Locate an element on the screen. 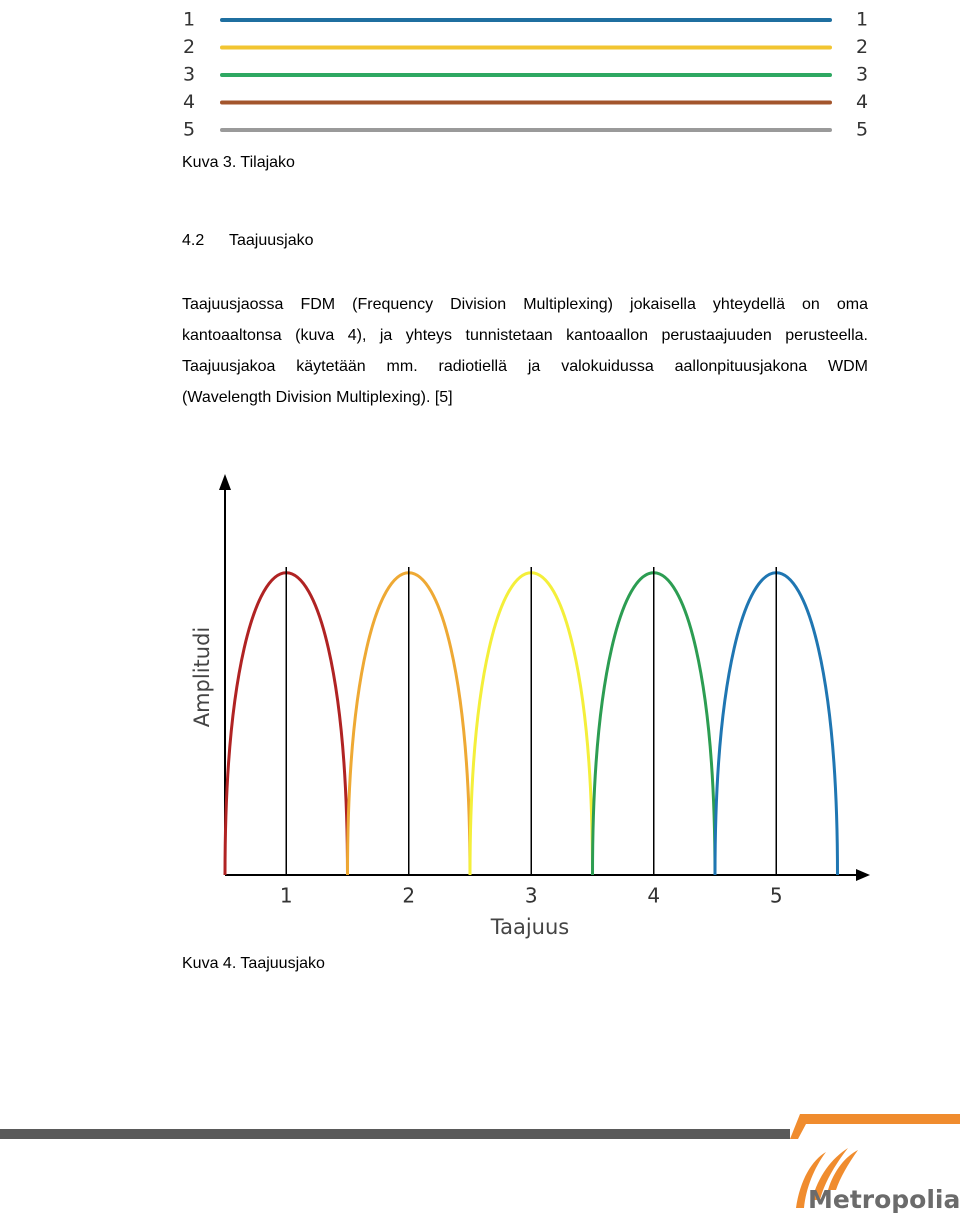  y-axis-label: Amplitudi is located at coordinates (202, 677).